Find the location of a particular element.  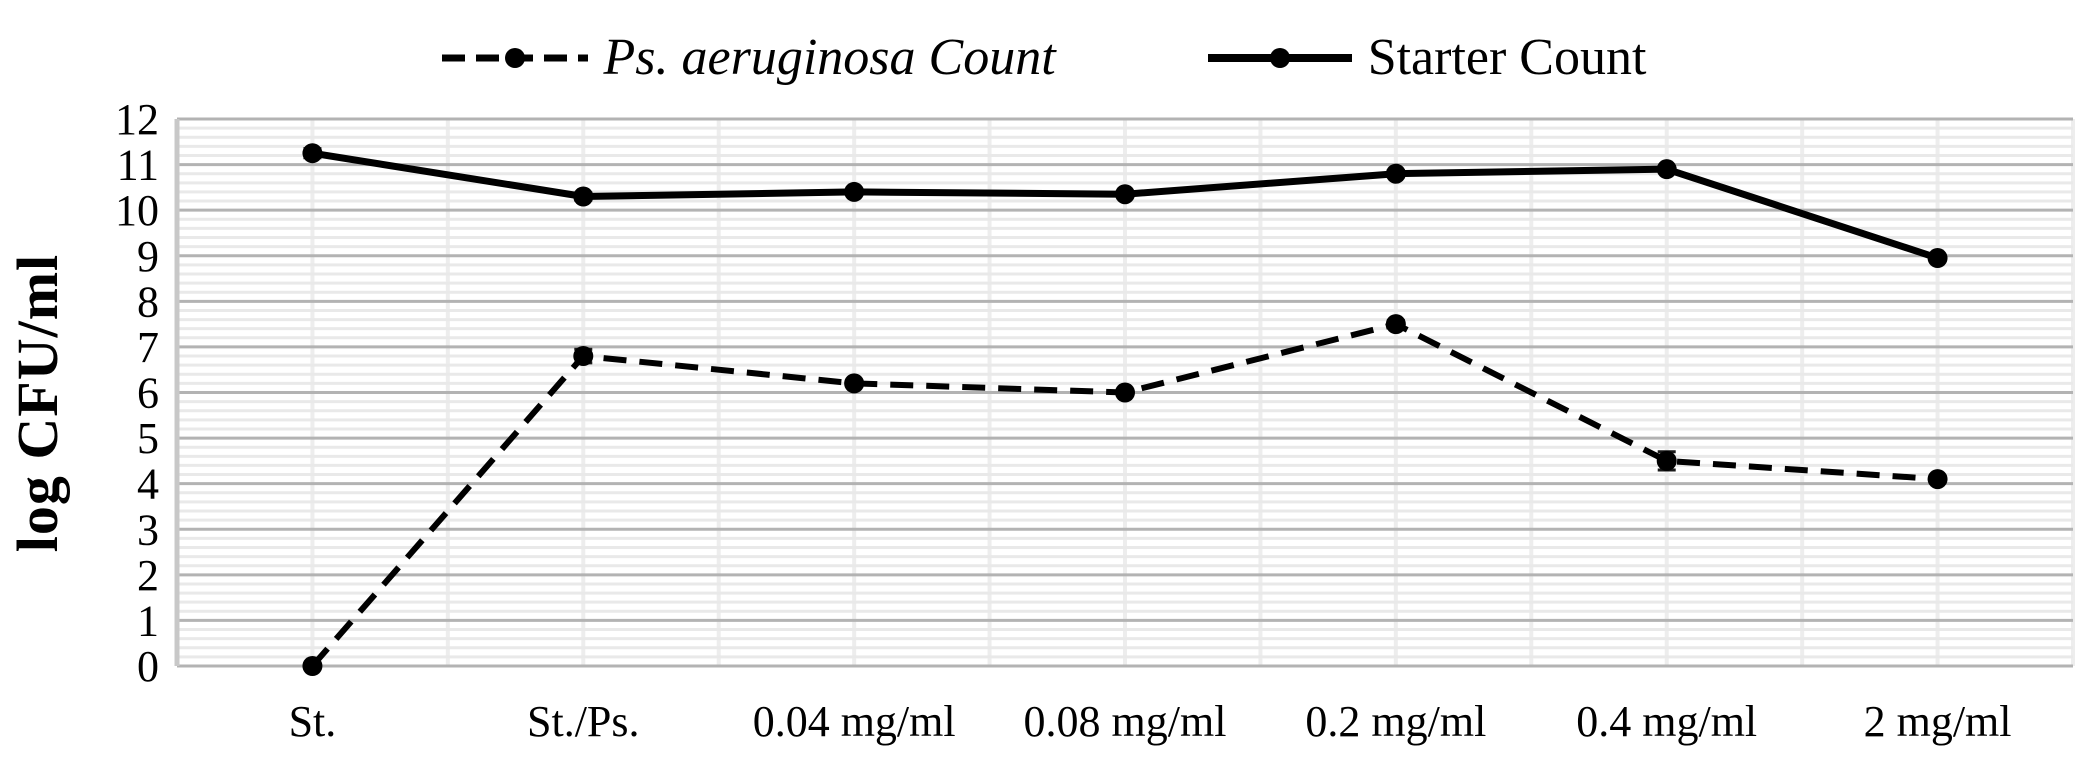

solid-line-marker-icon is located at coordinates (1279, 58).